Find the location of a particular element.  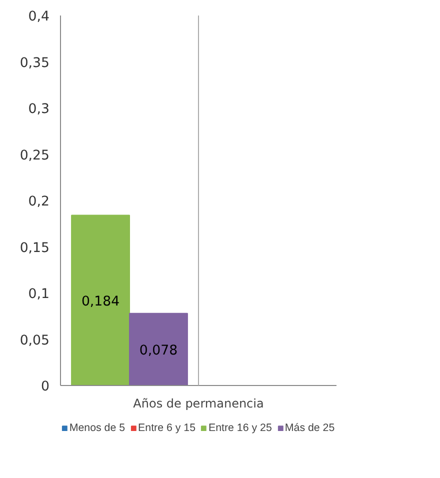

legend-label: Entre 6 y 15 is located at coordinates (167, 428).